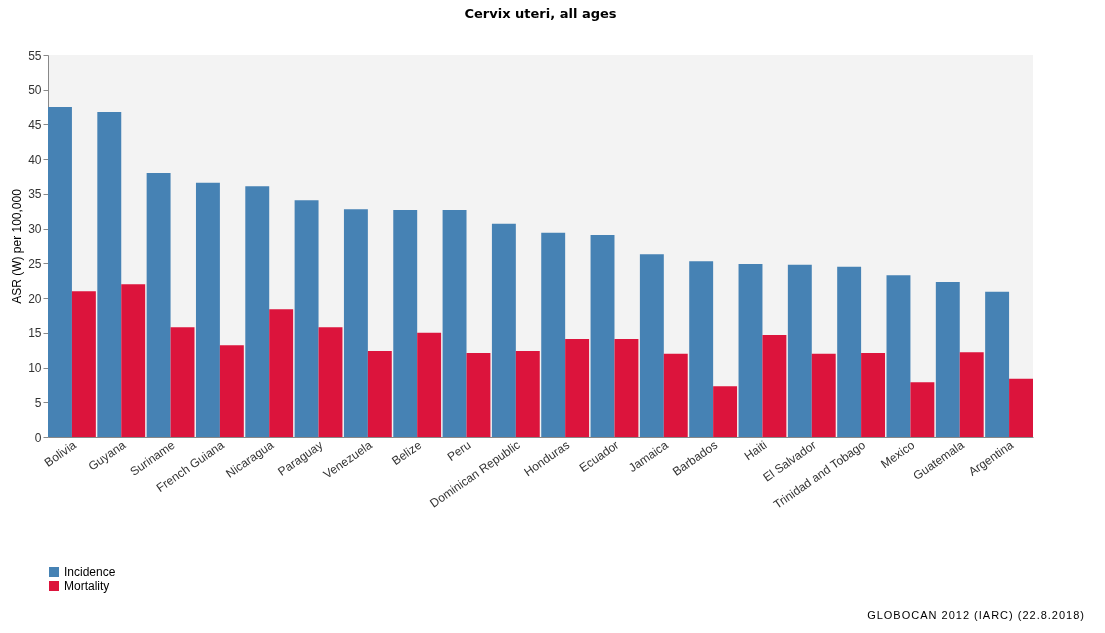 The width and height of the screenshot is (1105, 633). Describe the element at coordinates (38, 437) in the screenshot. I see `y-tick-label: 0` at that location.